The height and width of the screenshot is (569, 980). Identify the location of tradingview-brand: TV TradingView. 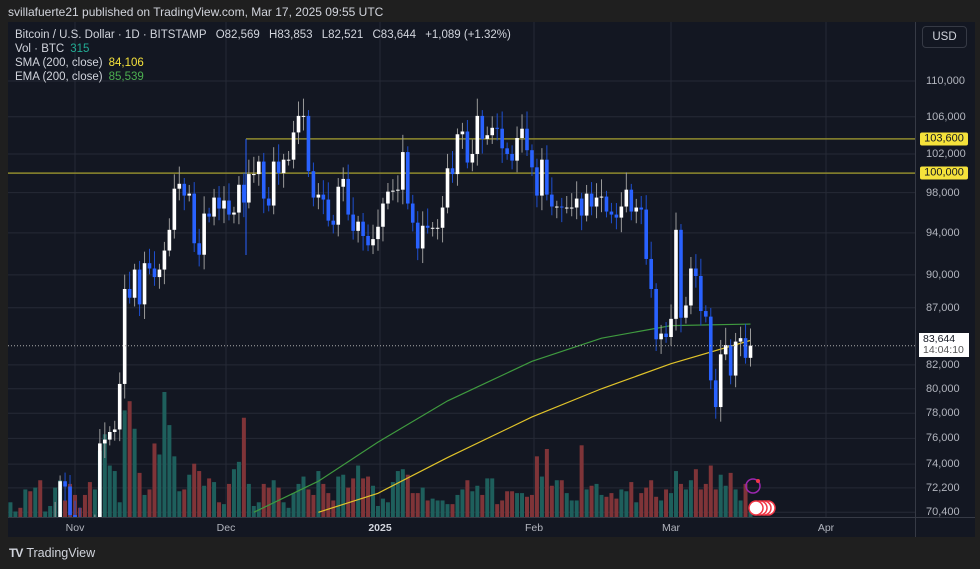
(52, 553).